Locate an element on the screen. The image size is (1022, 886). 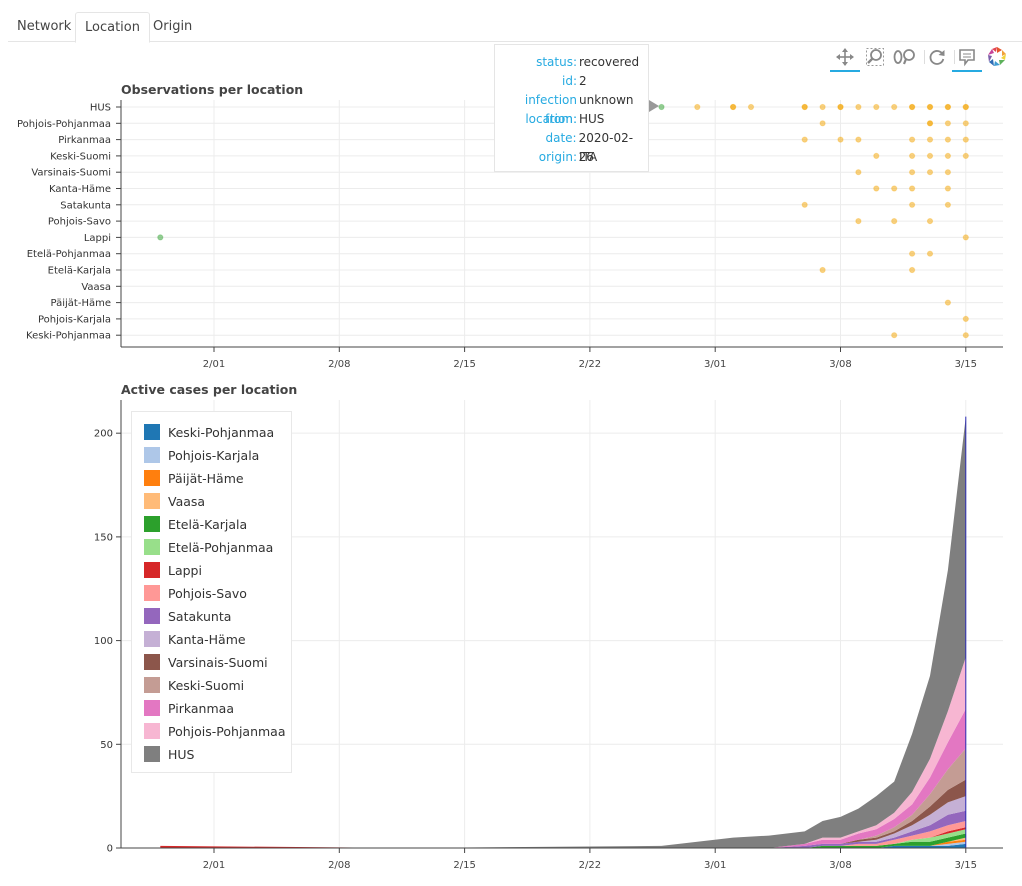
legend-label: Lappi is located at coordinates (185, 570).